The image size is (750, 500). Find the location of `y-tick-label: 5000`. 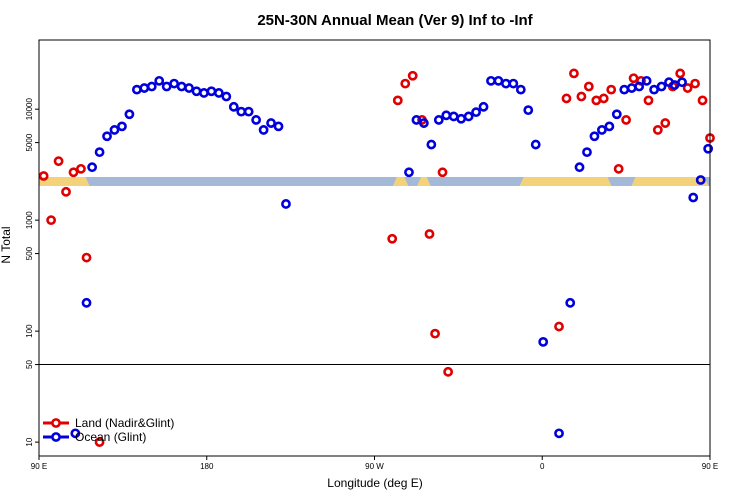

y-tick-label: 5000 is located at coordinates (29, 142).